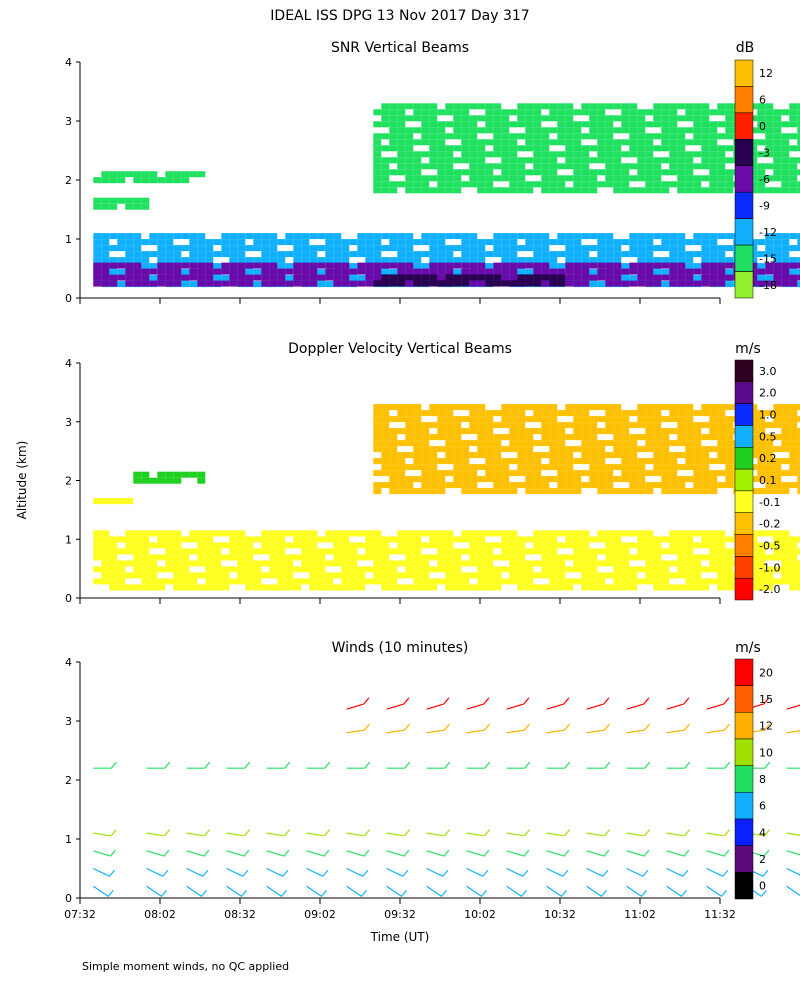  Describe the element at coordinates (768, 393) in the screenshot. I see `colorbar-label: 2.0` at that location.